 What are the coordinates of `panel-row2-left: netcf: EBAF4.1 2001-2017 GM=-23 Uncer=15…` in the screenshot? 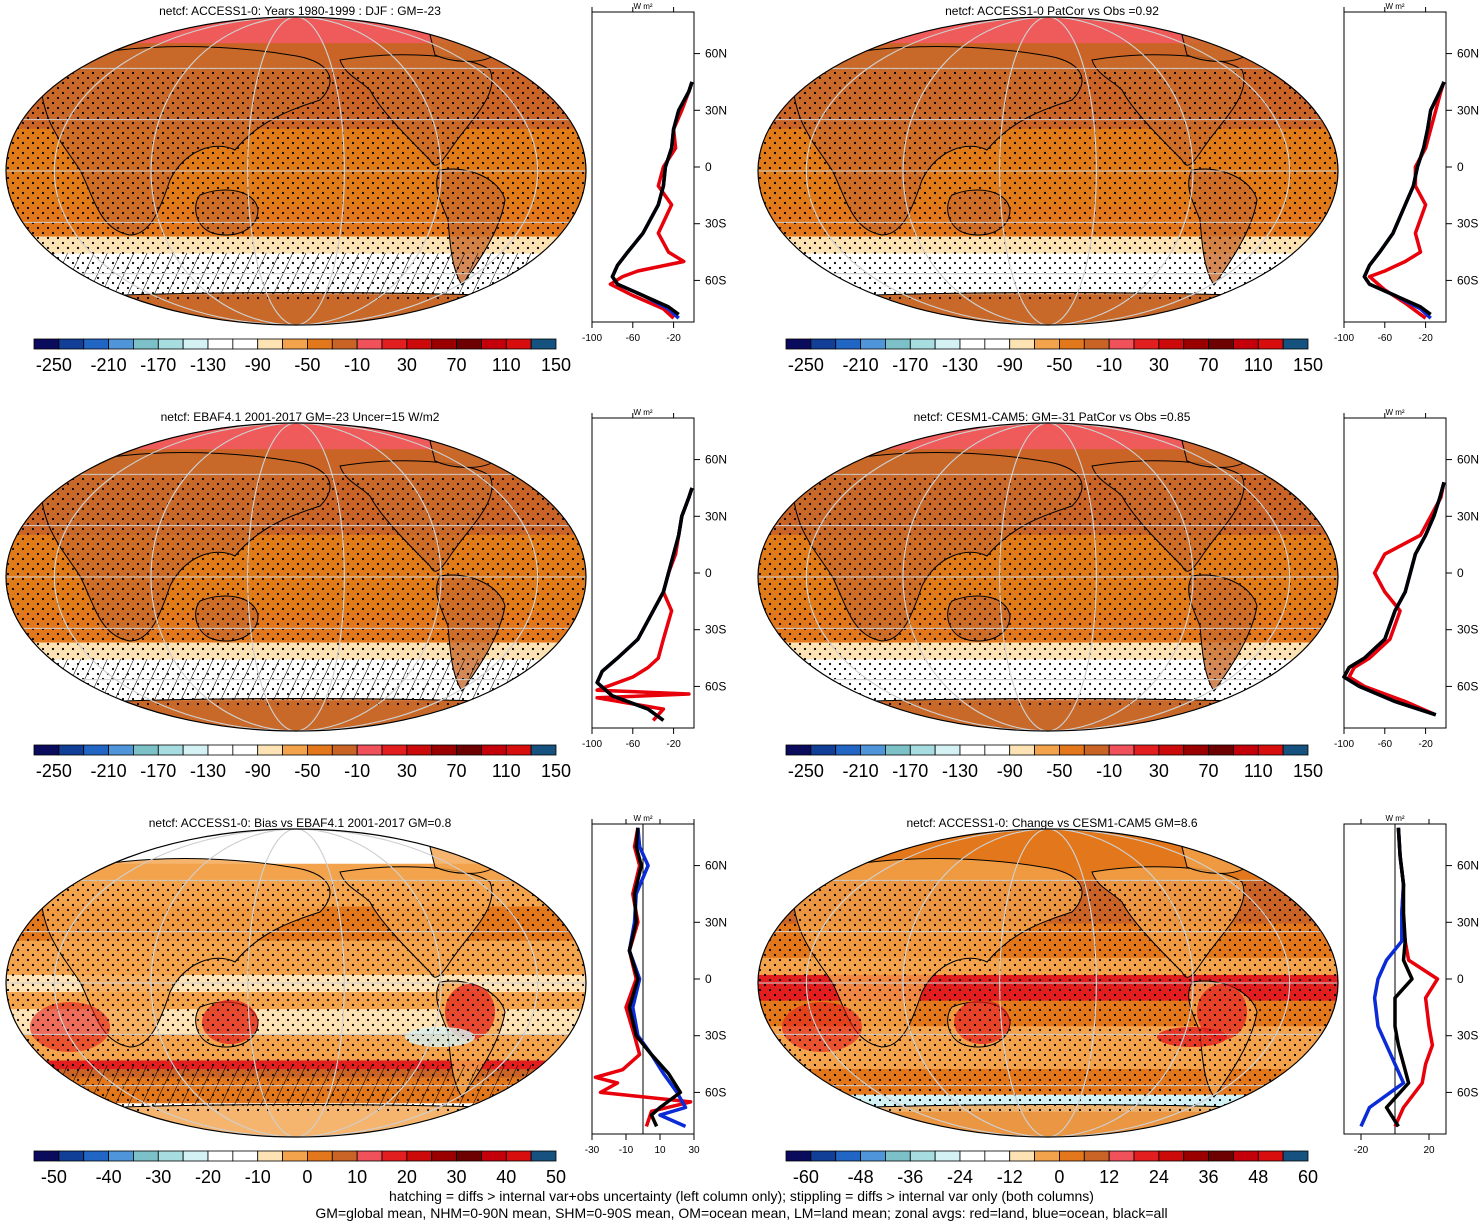 It's located at (366, 594).